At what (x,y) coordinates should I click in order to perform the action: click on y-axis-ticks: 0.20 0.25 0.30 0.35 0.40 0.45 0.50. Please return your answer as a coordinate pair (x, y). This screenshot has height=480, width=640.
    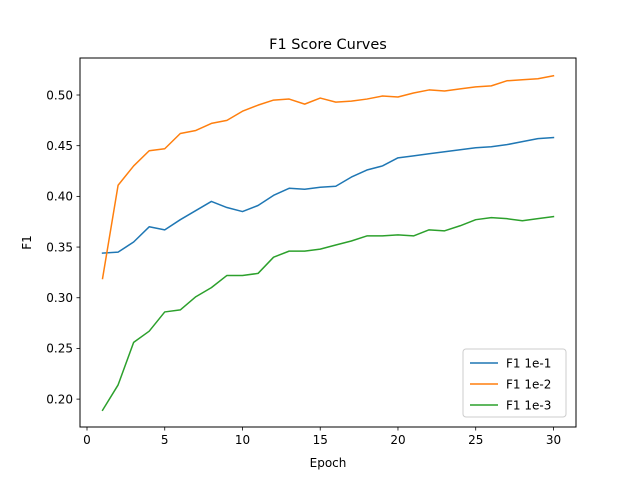
    Looking at the image, I should click on (63, 247).